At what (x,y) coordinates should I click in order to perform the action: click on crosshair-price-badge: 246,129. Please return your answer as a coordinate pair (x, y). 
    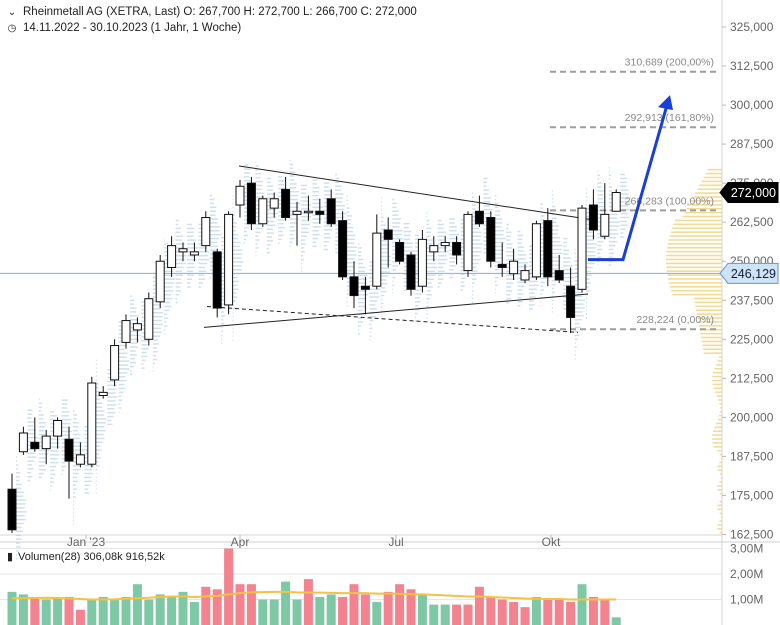
    Looking at the image, I should click on (749, 273).